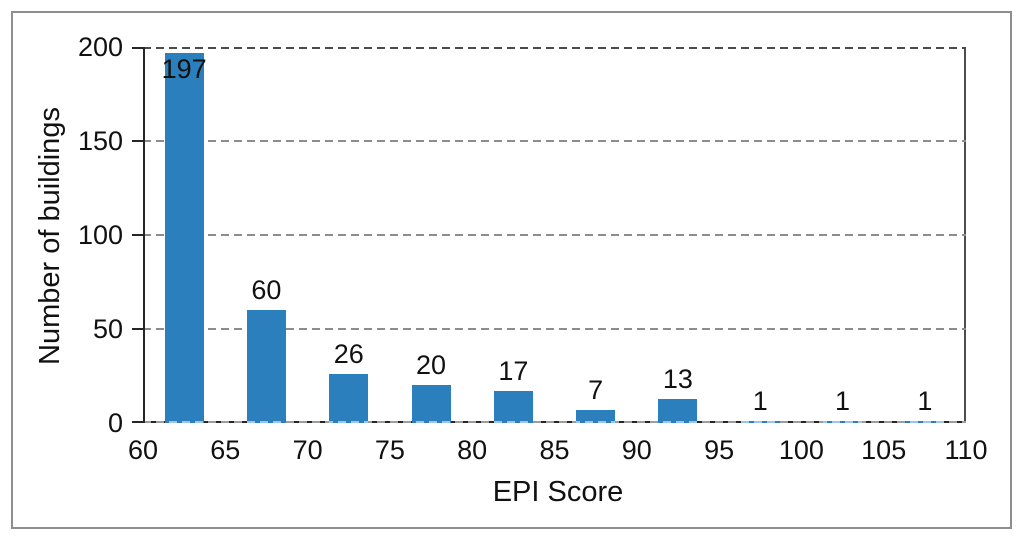  I want to click on x-axis-title: EPI Score, so click(558, 492).